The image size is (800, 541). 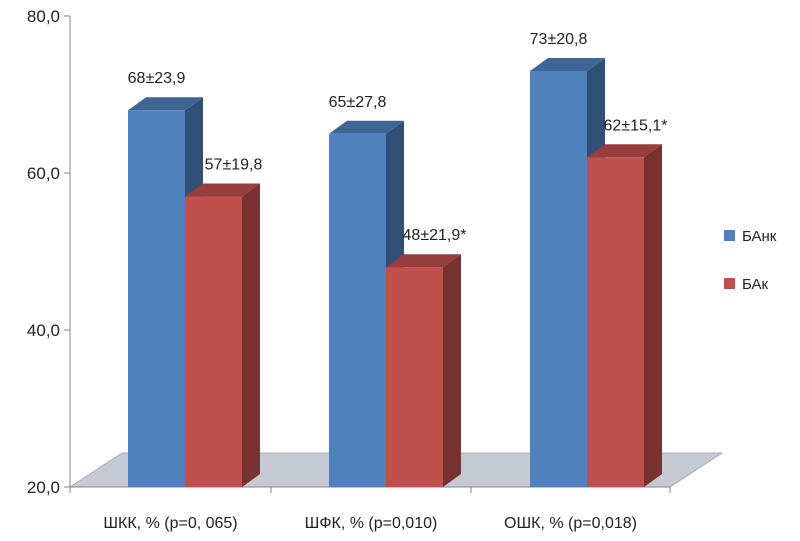 I want to click on data-label: 73±20,8, so click(x=559, y=39).